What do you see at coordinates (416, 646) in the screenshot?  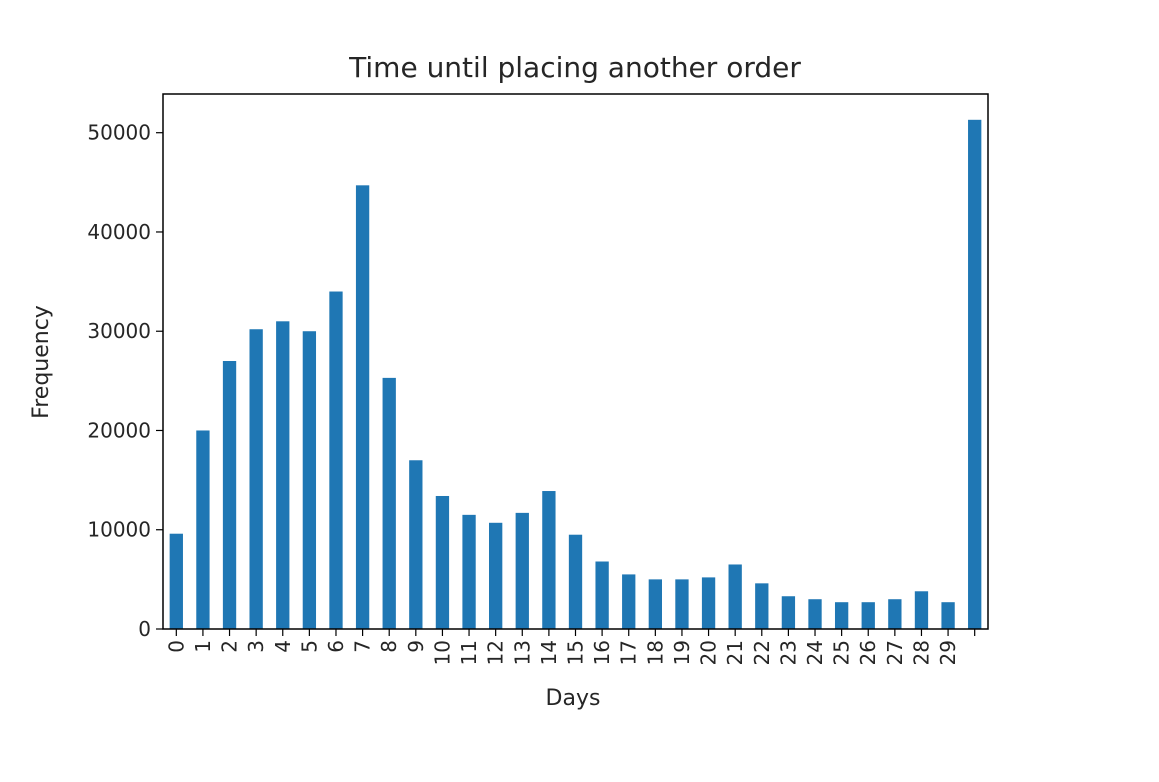 I see `x-tick-label: 9` at bounding box center [416, 646].